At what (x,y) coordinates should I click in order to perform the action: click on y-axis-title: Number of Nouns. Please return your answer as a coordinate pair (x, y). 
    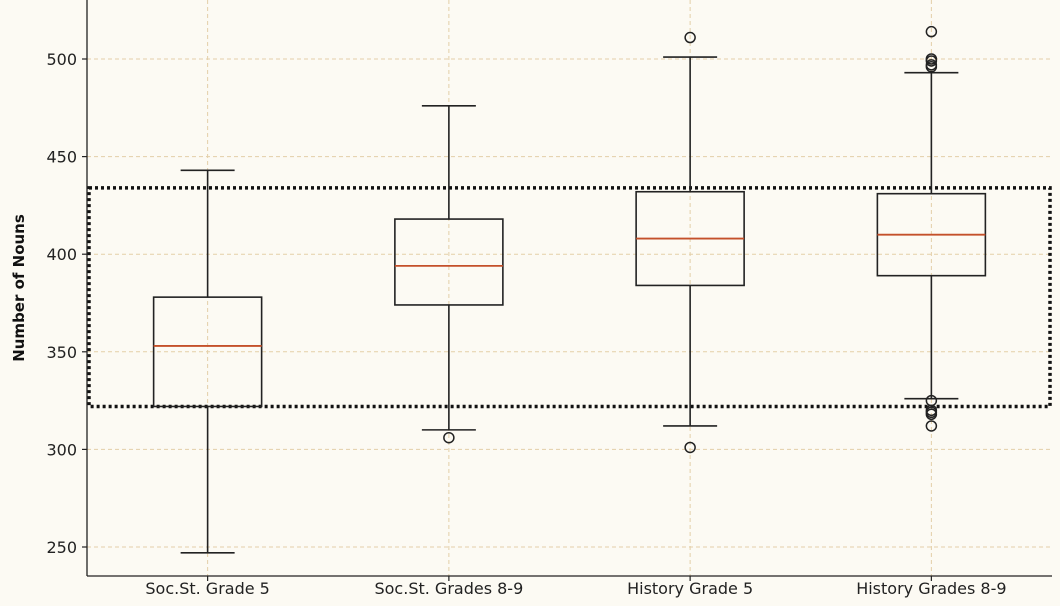
    Looking at the image, I should click on (19, 288).